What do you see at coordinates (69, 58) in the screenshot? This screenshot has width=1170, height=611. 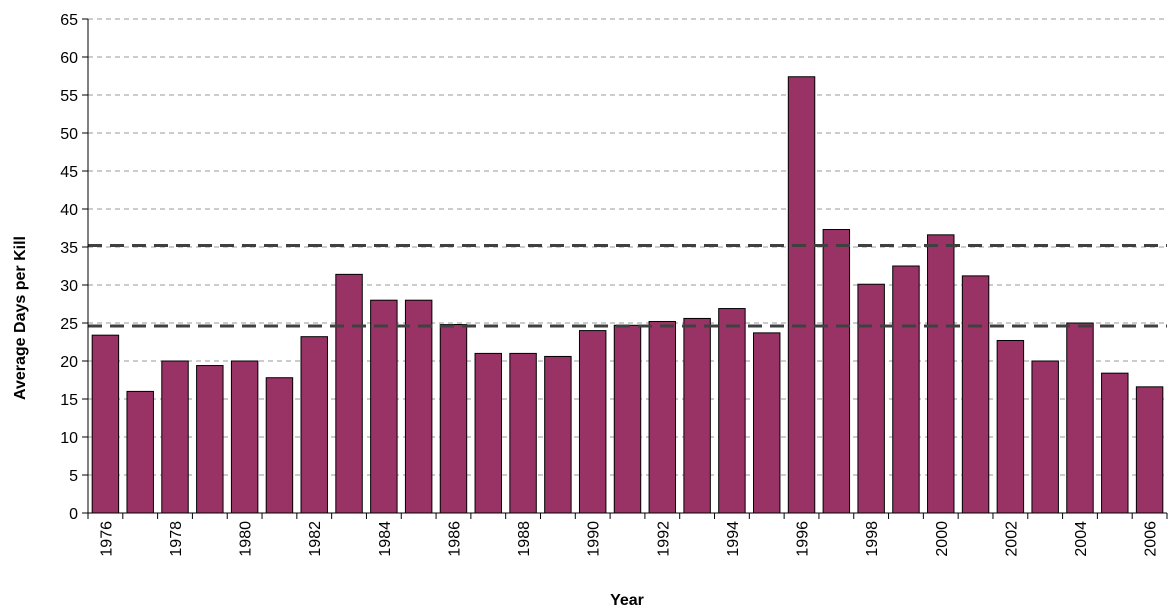 I see `y-tick-label: 60` at bounding box center [69, 58].